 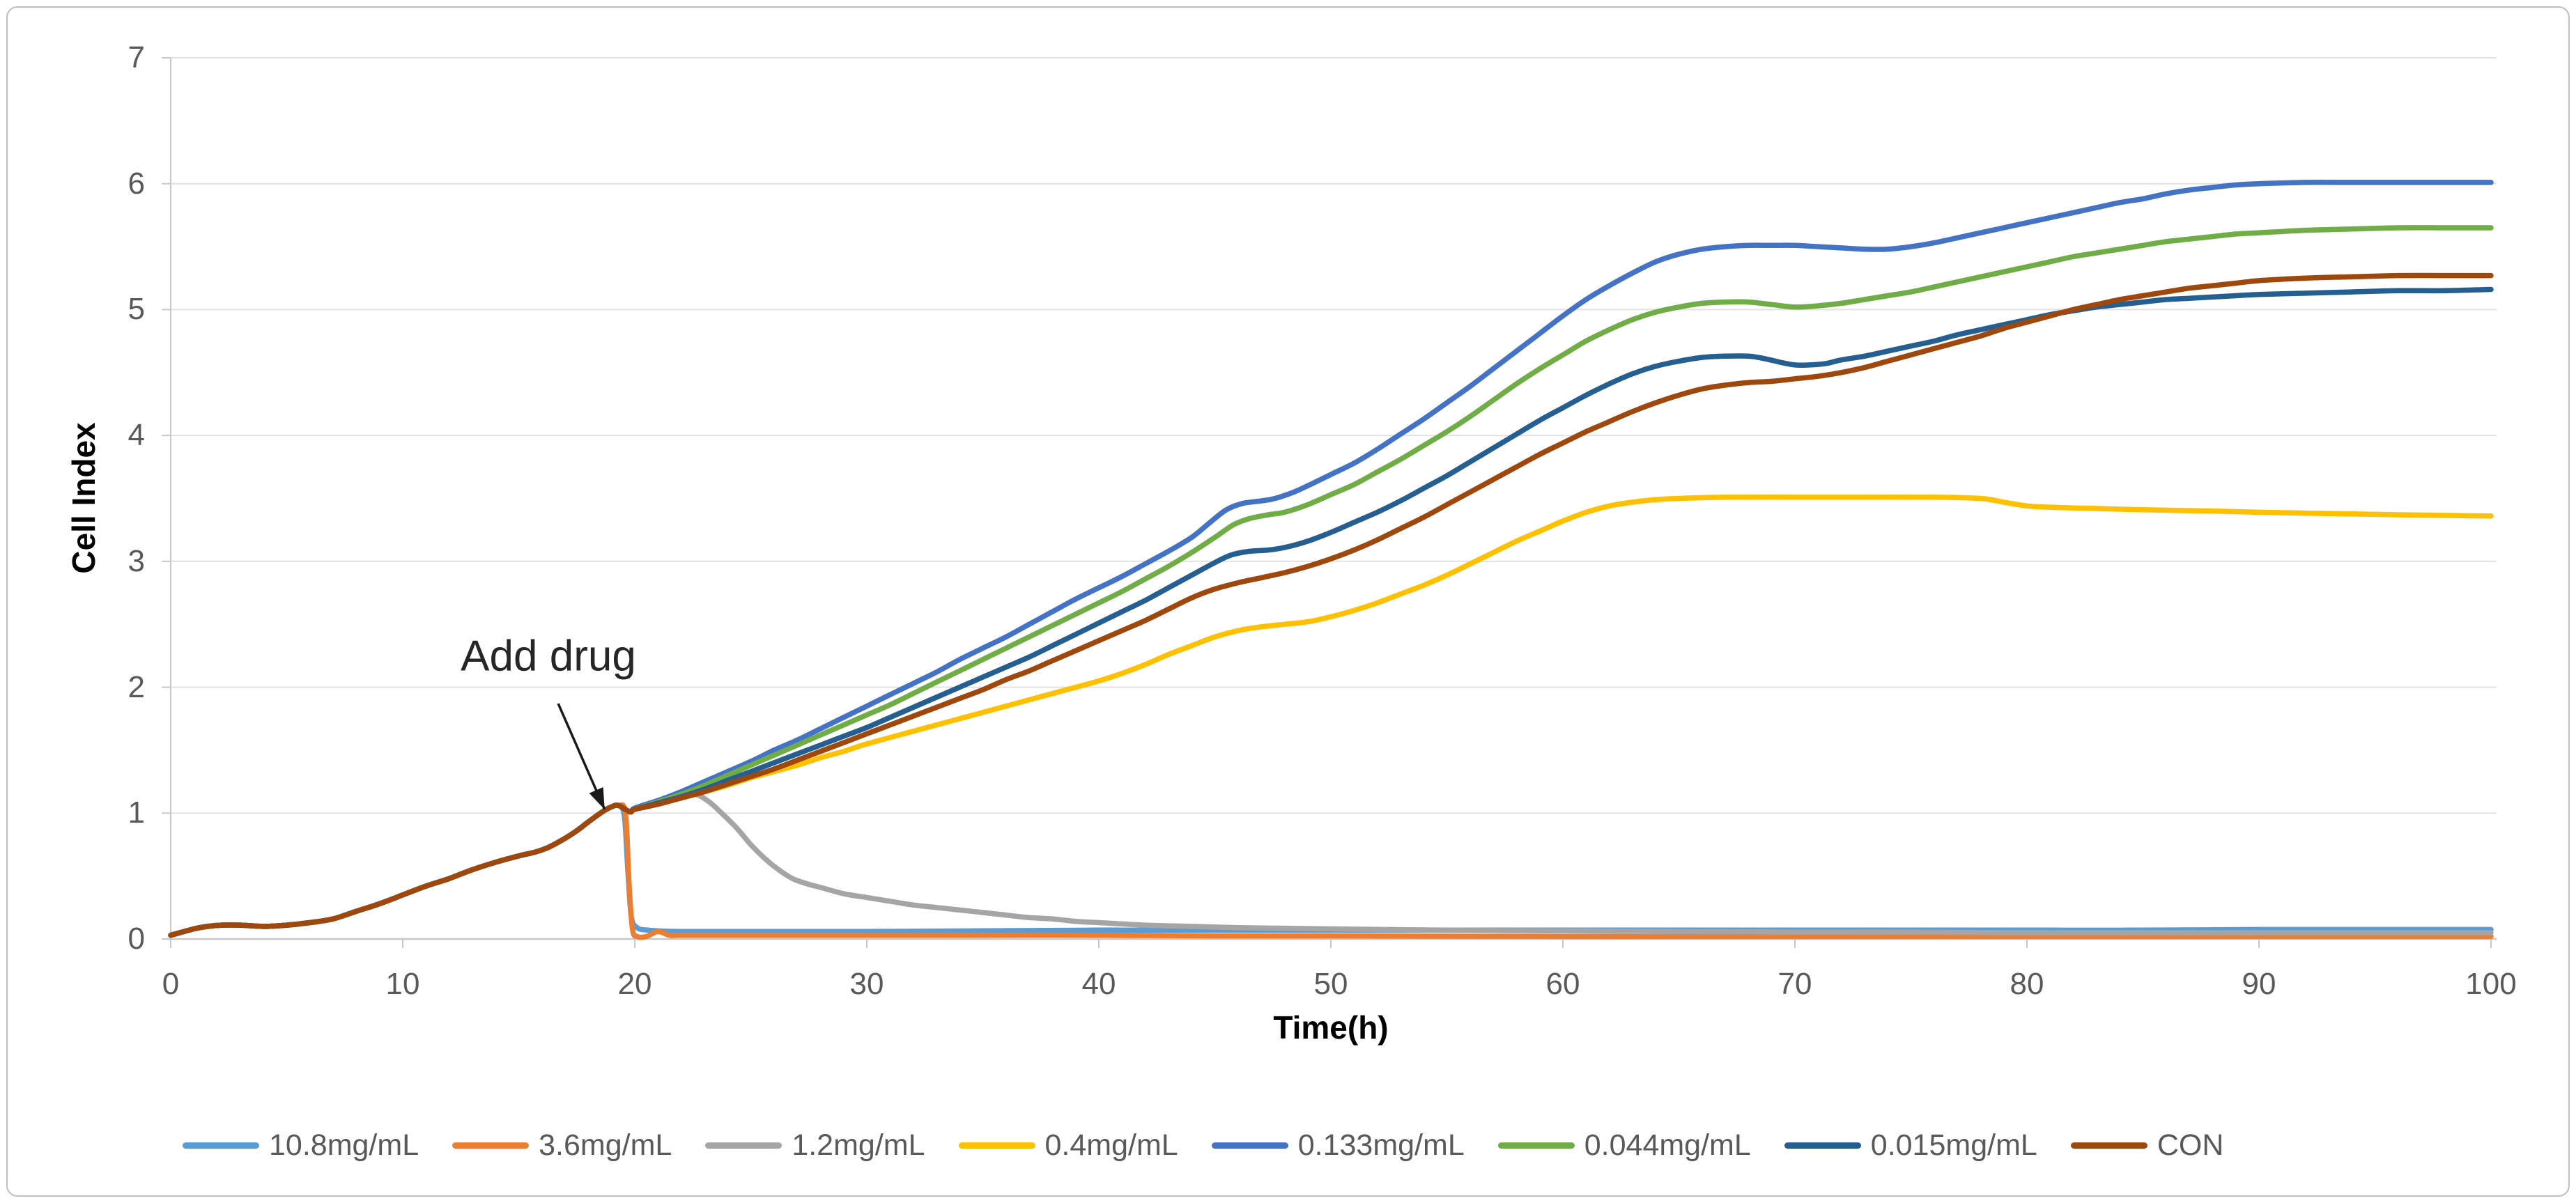 What do you see at coordinates (605, 1145) in the screenshot?
I see `legend-label: 3.6mg/mL` at bounding box center [605, 1145].